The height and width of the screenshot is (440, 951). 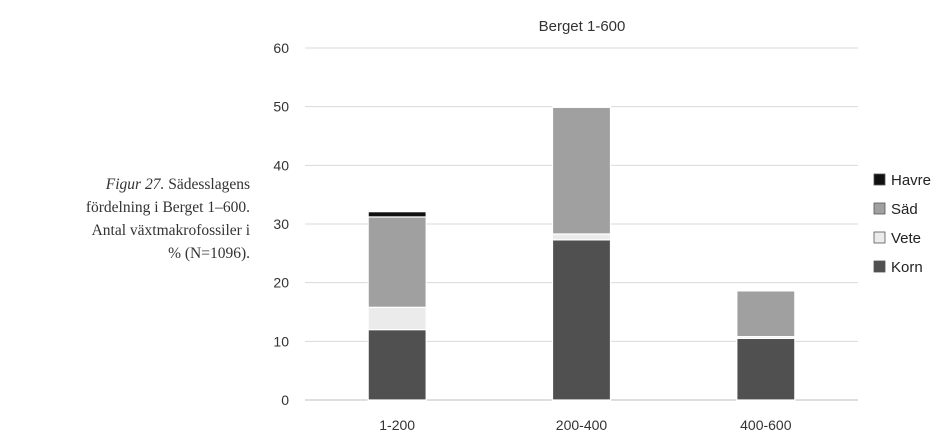 I want to click on y-tick-label: 40, so click(x=281, y=165).